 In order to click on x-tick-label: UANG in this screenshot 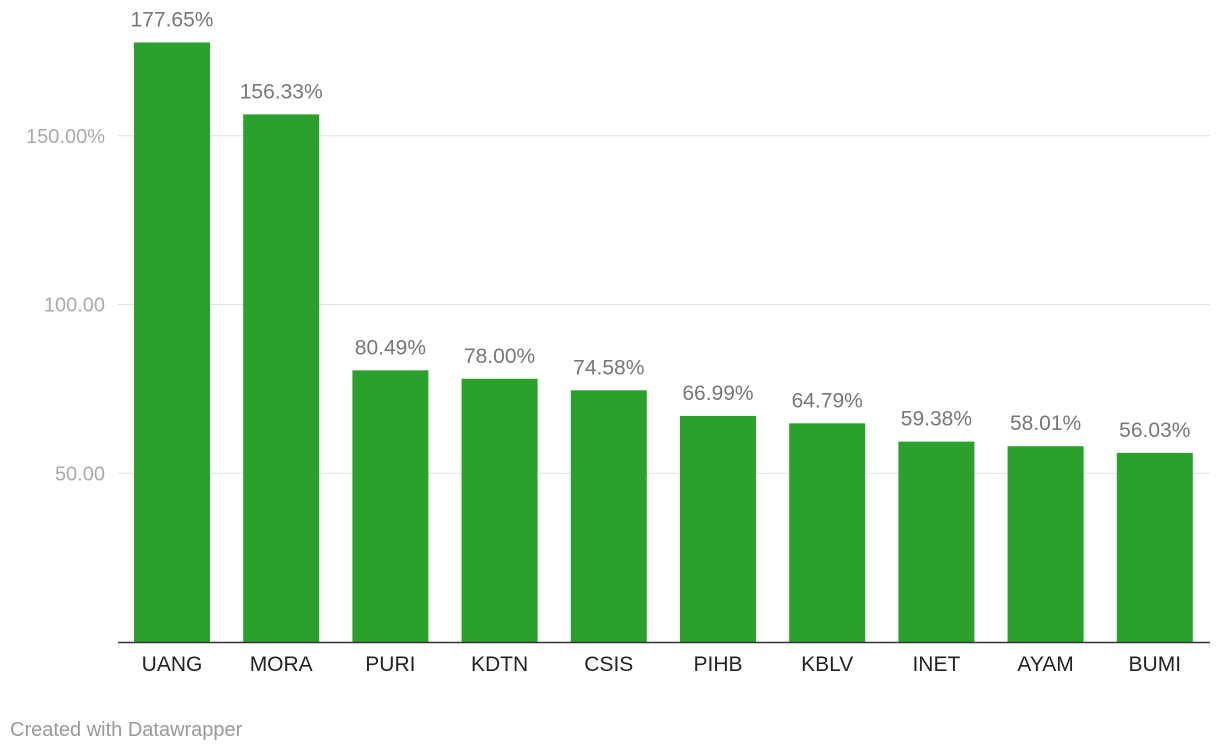, I will do `click(172, 664)`.